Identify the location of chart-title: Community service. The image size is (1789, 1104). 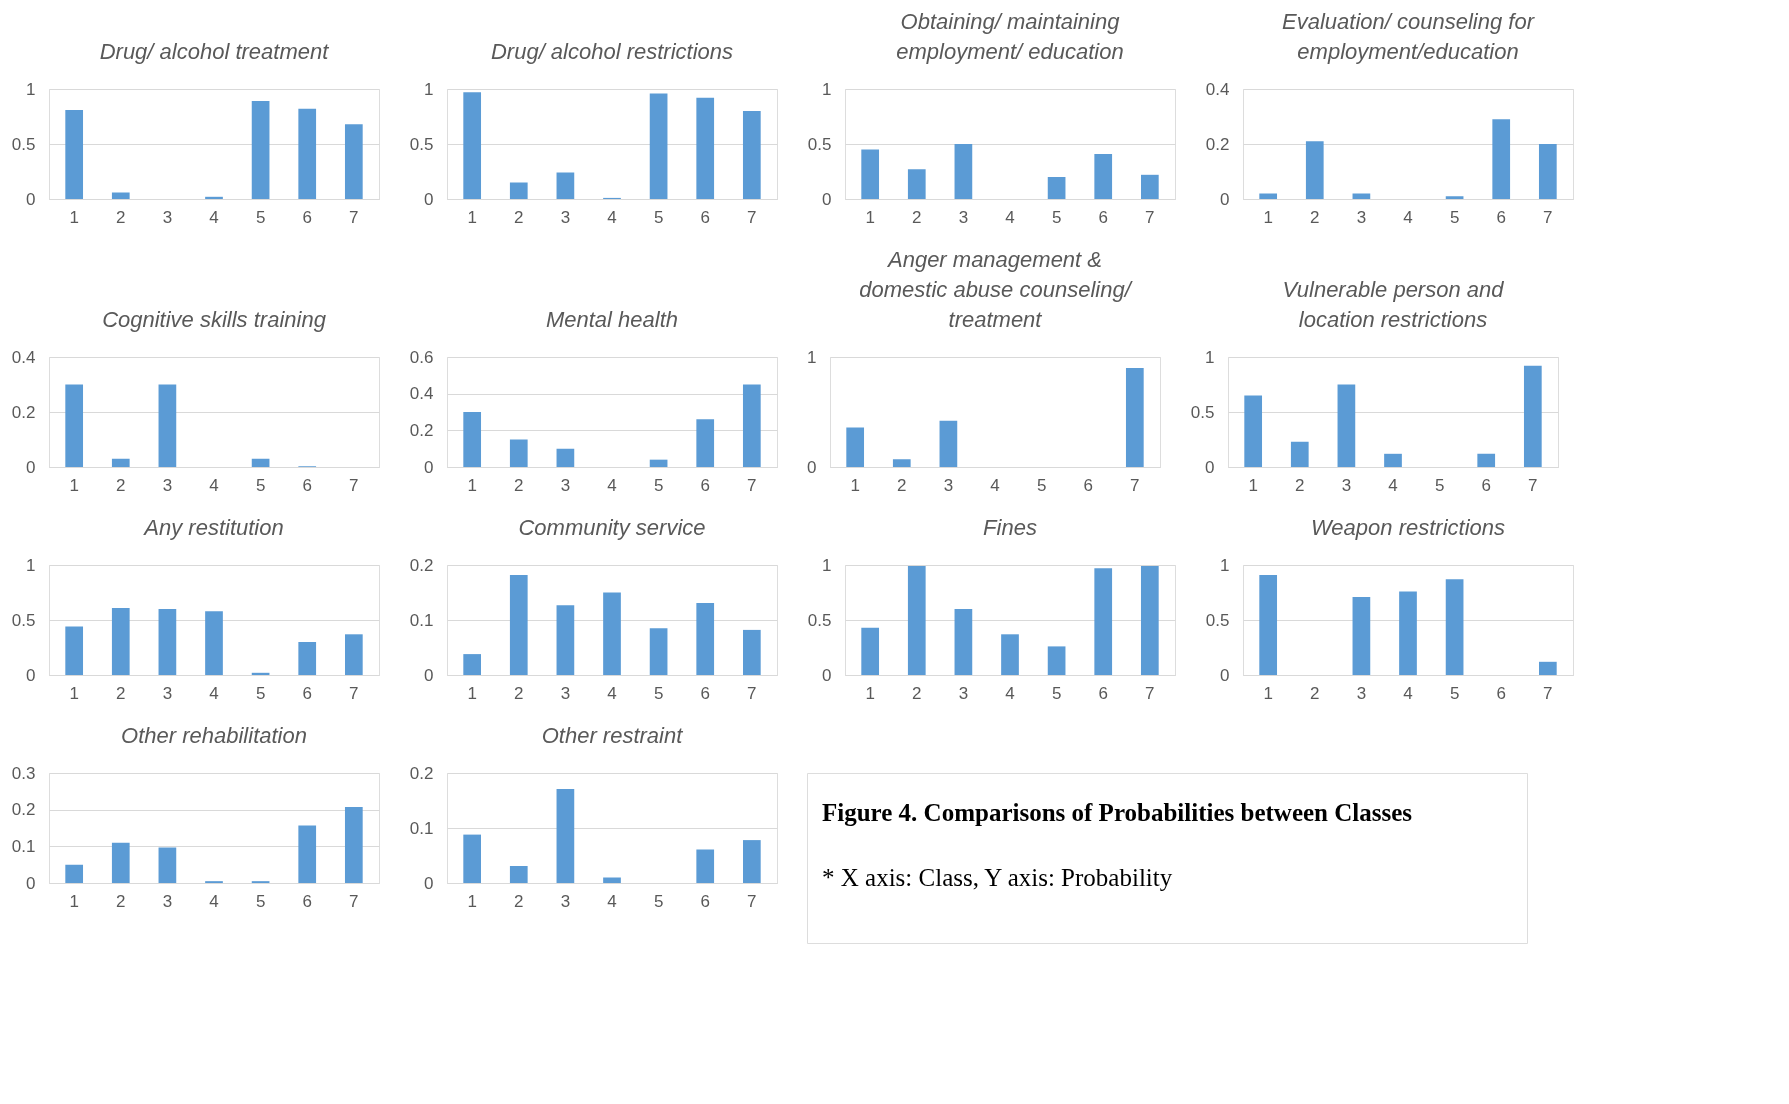
(612, 527).